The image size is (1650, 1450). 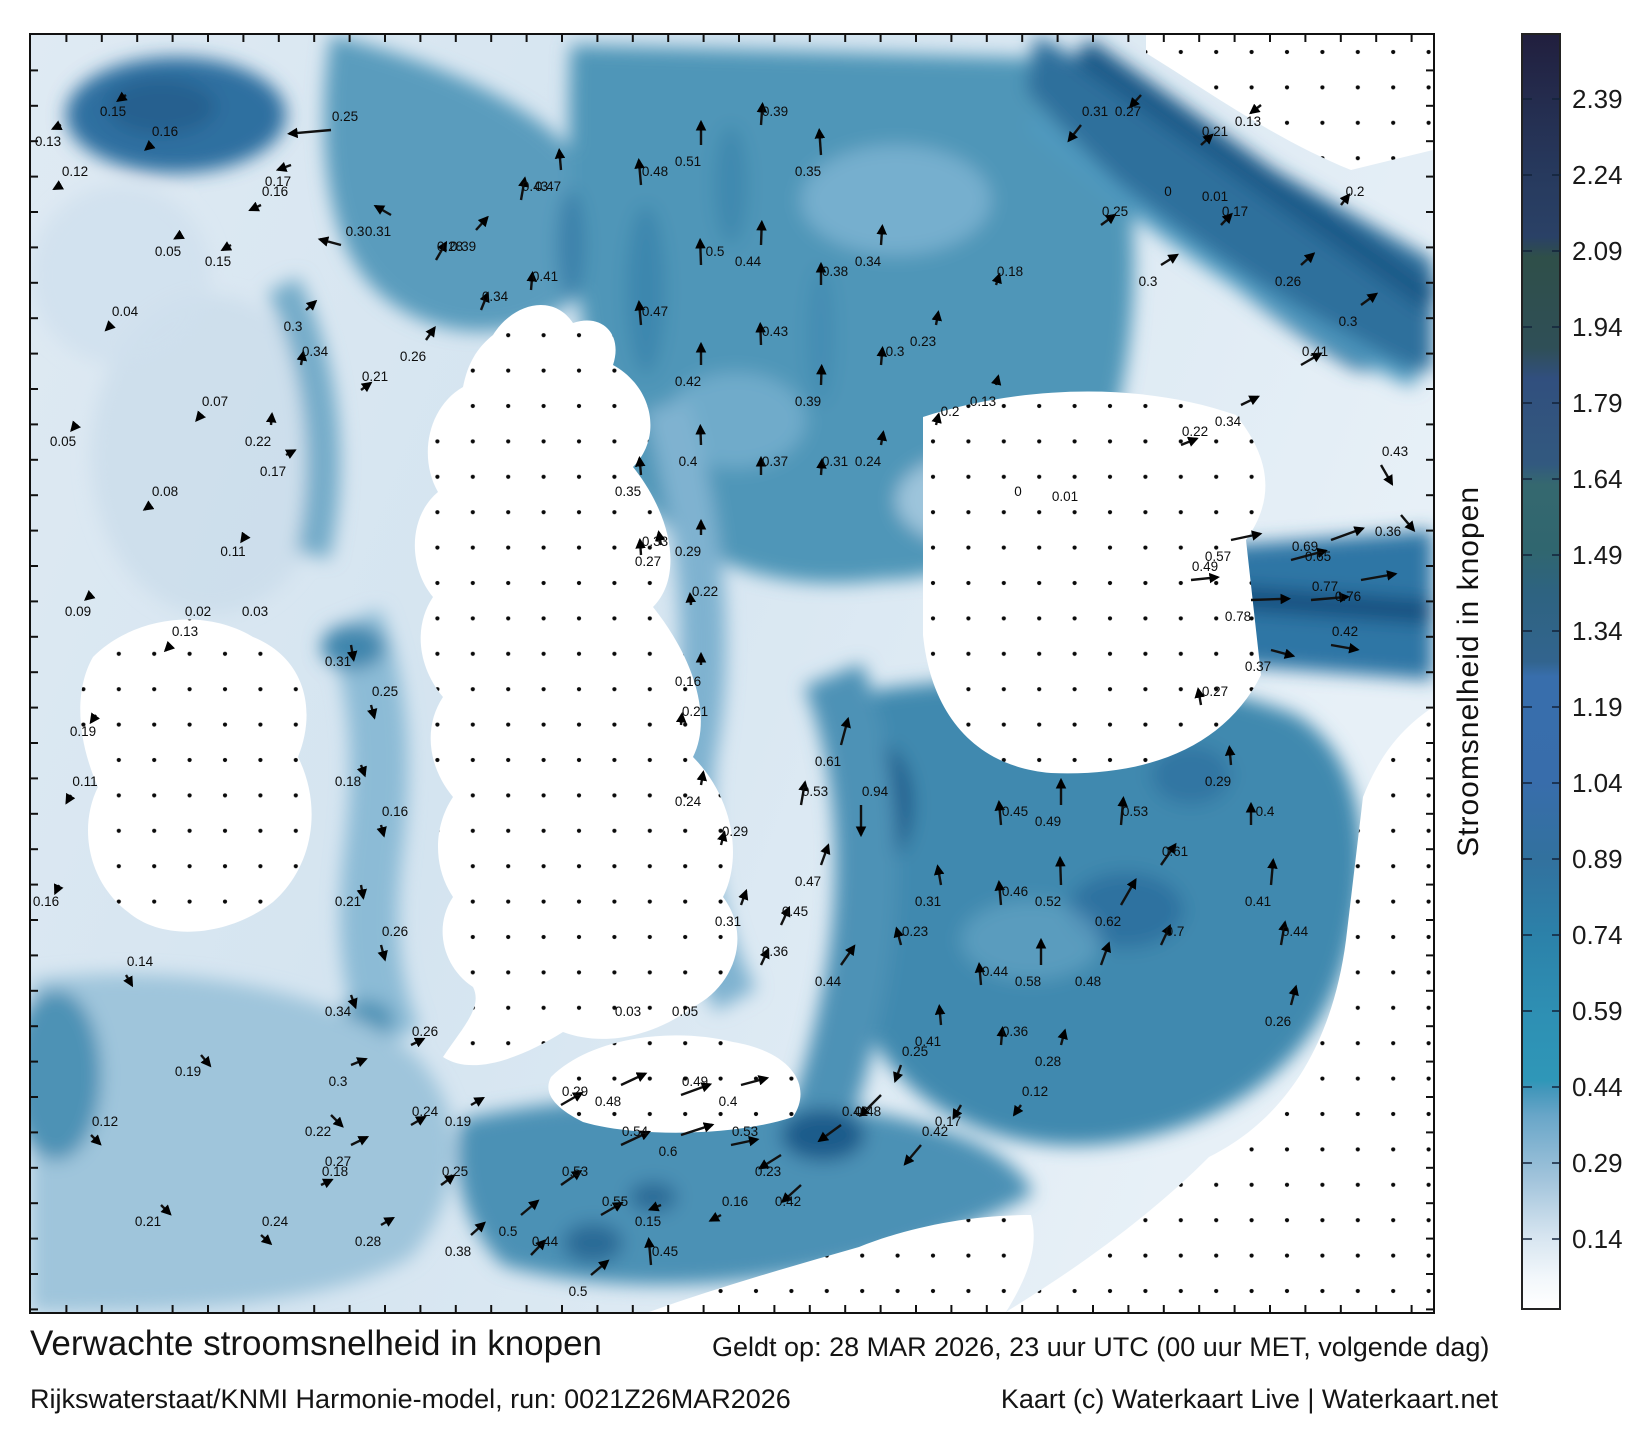 I want to click on current-speed-value: 0.29, so click(x=1218, y=781).